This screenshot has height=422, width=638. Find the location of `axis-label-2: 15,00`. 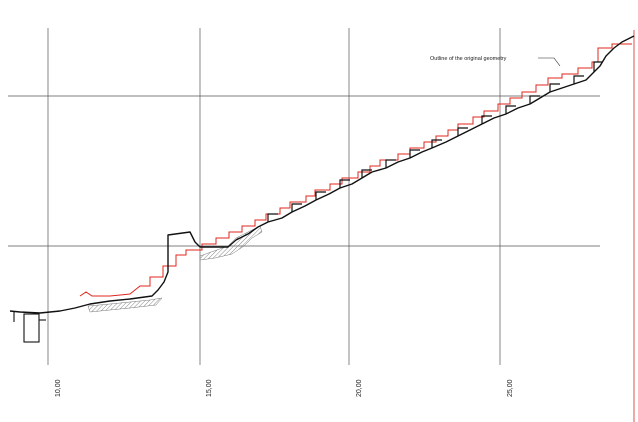

axis-label-2: 15,00 is located at coordinates (209, 388).